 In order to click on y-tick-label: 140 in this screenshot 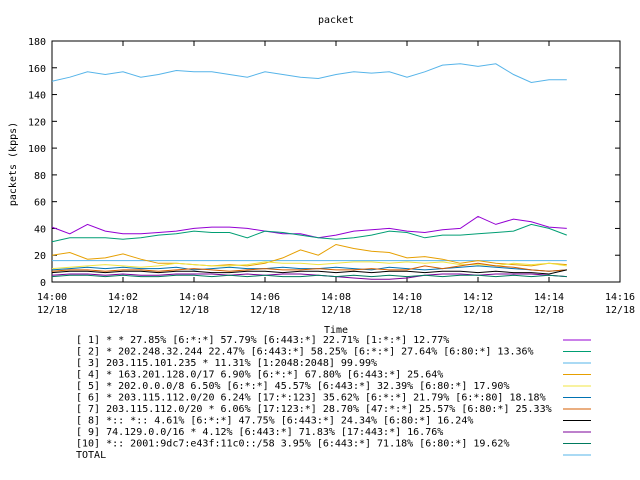, I will do `click(37, 96)`.